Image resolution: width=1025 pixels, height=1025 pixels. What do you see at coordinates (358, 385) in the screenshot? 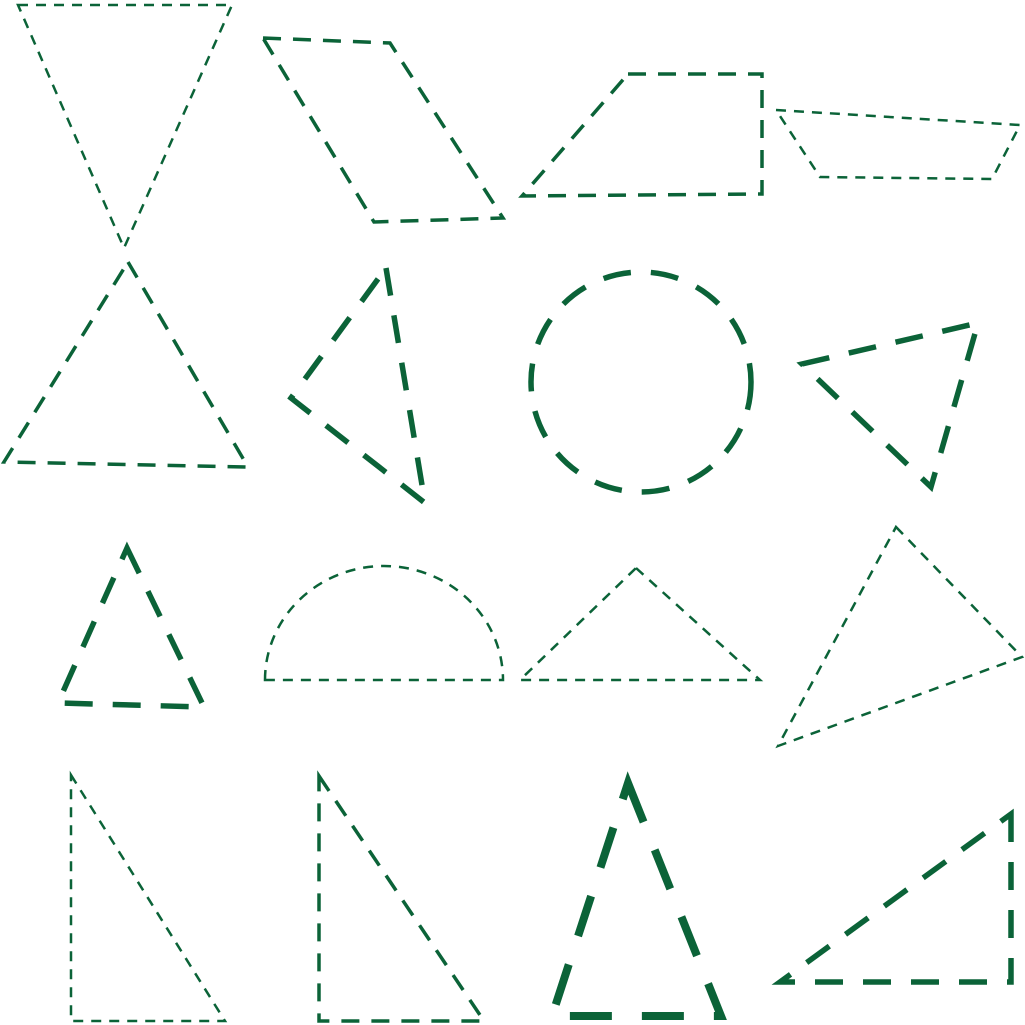
I see `scalene-triangle` at bounding box center [358, 385].